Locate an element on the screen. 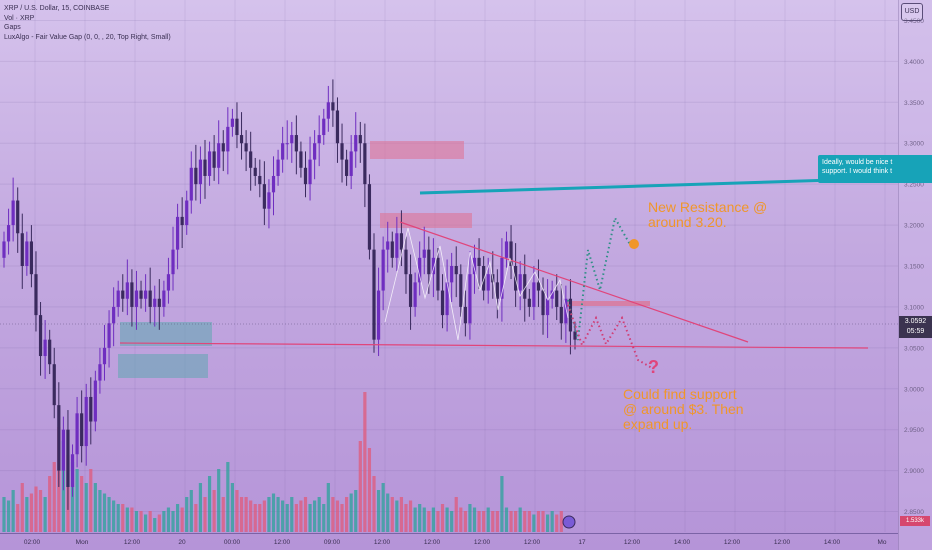  resistance-note-line-1: New Resistance @ is located at coordinates (708, 207).